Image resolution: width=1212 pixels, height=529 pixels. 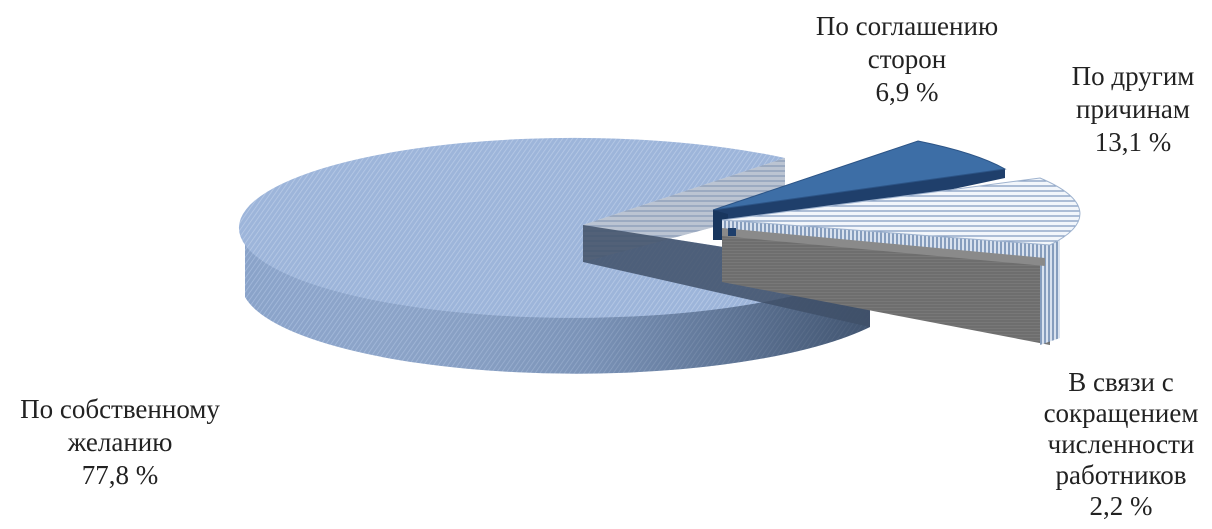 What do you see at coordinates (120, 475) in the screenshot?
I see `label-value: 77,8 %` at bounding box center [120, 475].